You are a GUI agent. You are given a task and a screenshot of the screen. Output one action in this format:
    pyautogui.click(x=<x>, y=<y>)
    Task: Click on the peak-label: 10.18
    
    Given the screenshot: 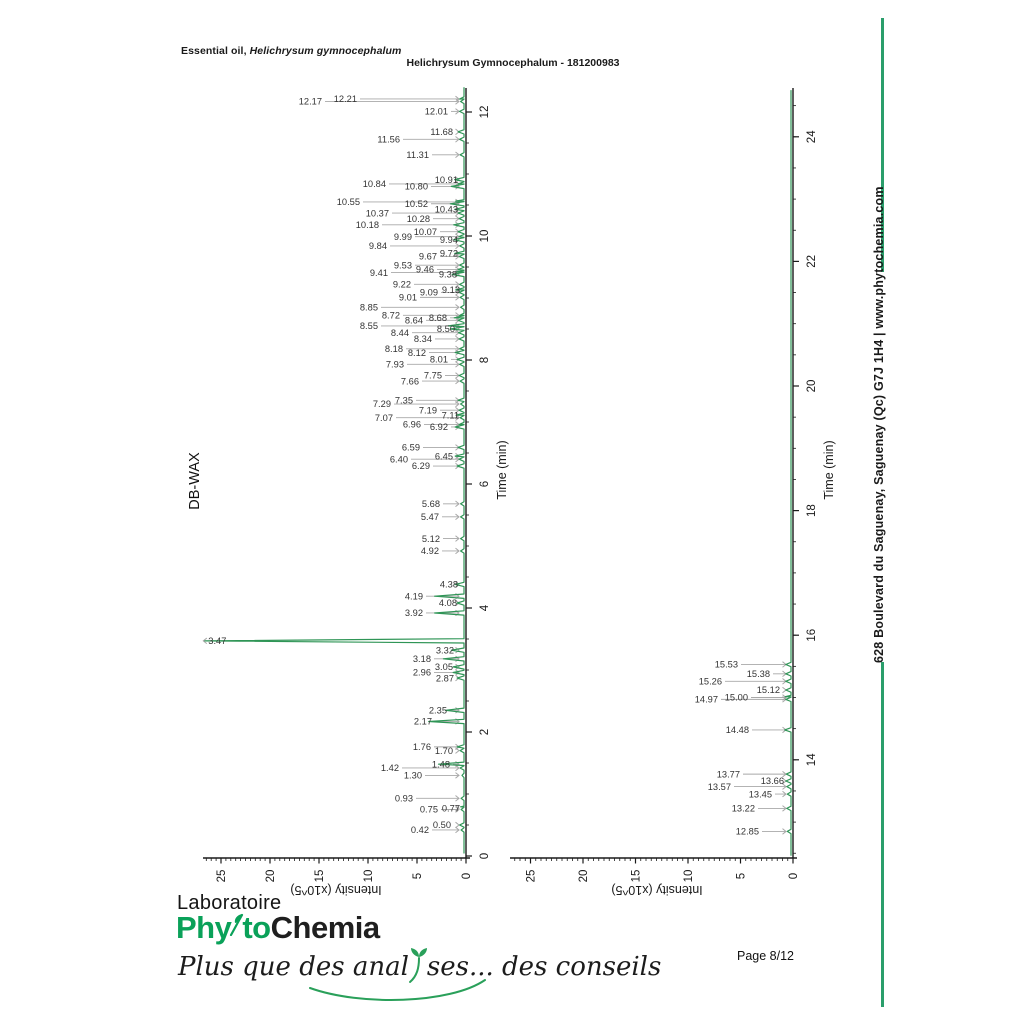 What is the action you would take?
    pyautogui.click(x=367, y=225)
    